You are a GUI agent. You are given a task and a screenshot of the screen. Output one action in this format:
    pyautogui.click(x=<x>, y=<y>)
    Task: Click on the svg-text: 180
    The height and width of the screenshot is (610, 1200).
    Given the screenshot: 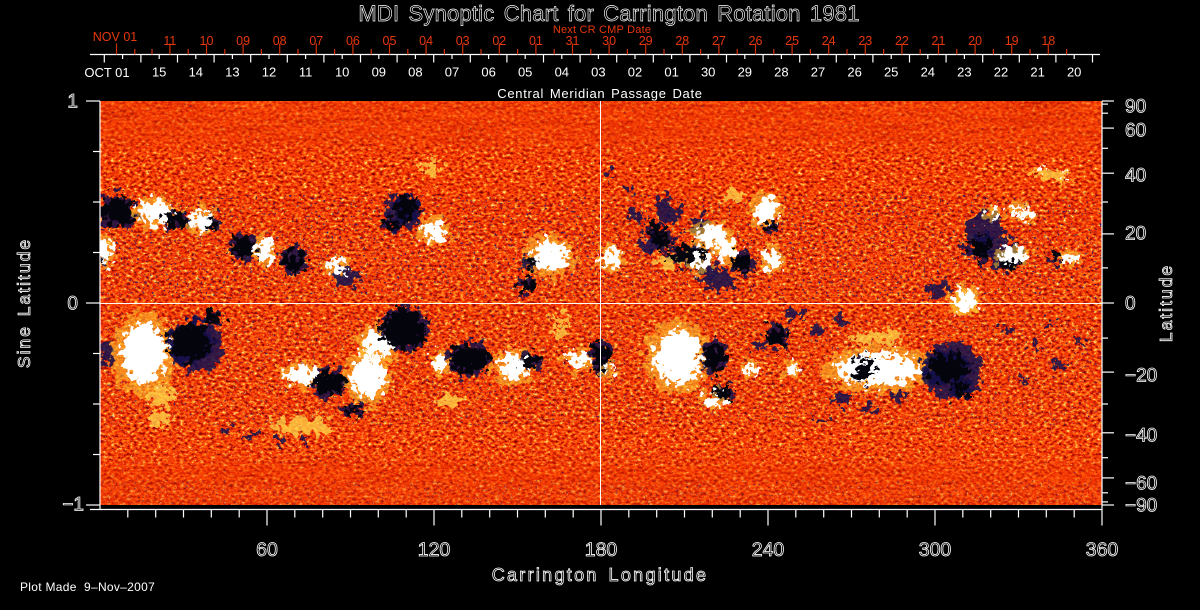 What is the action you would take?
    pyautogui.click(x=601, y=550)
    